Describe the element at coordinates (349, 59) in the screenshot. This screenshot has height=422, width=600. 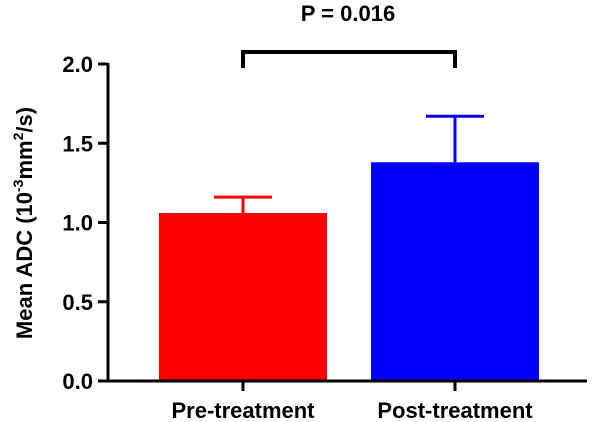
I see `significance-bracket` at that location.